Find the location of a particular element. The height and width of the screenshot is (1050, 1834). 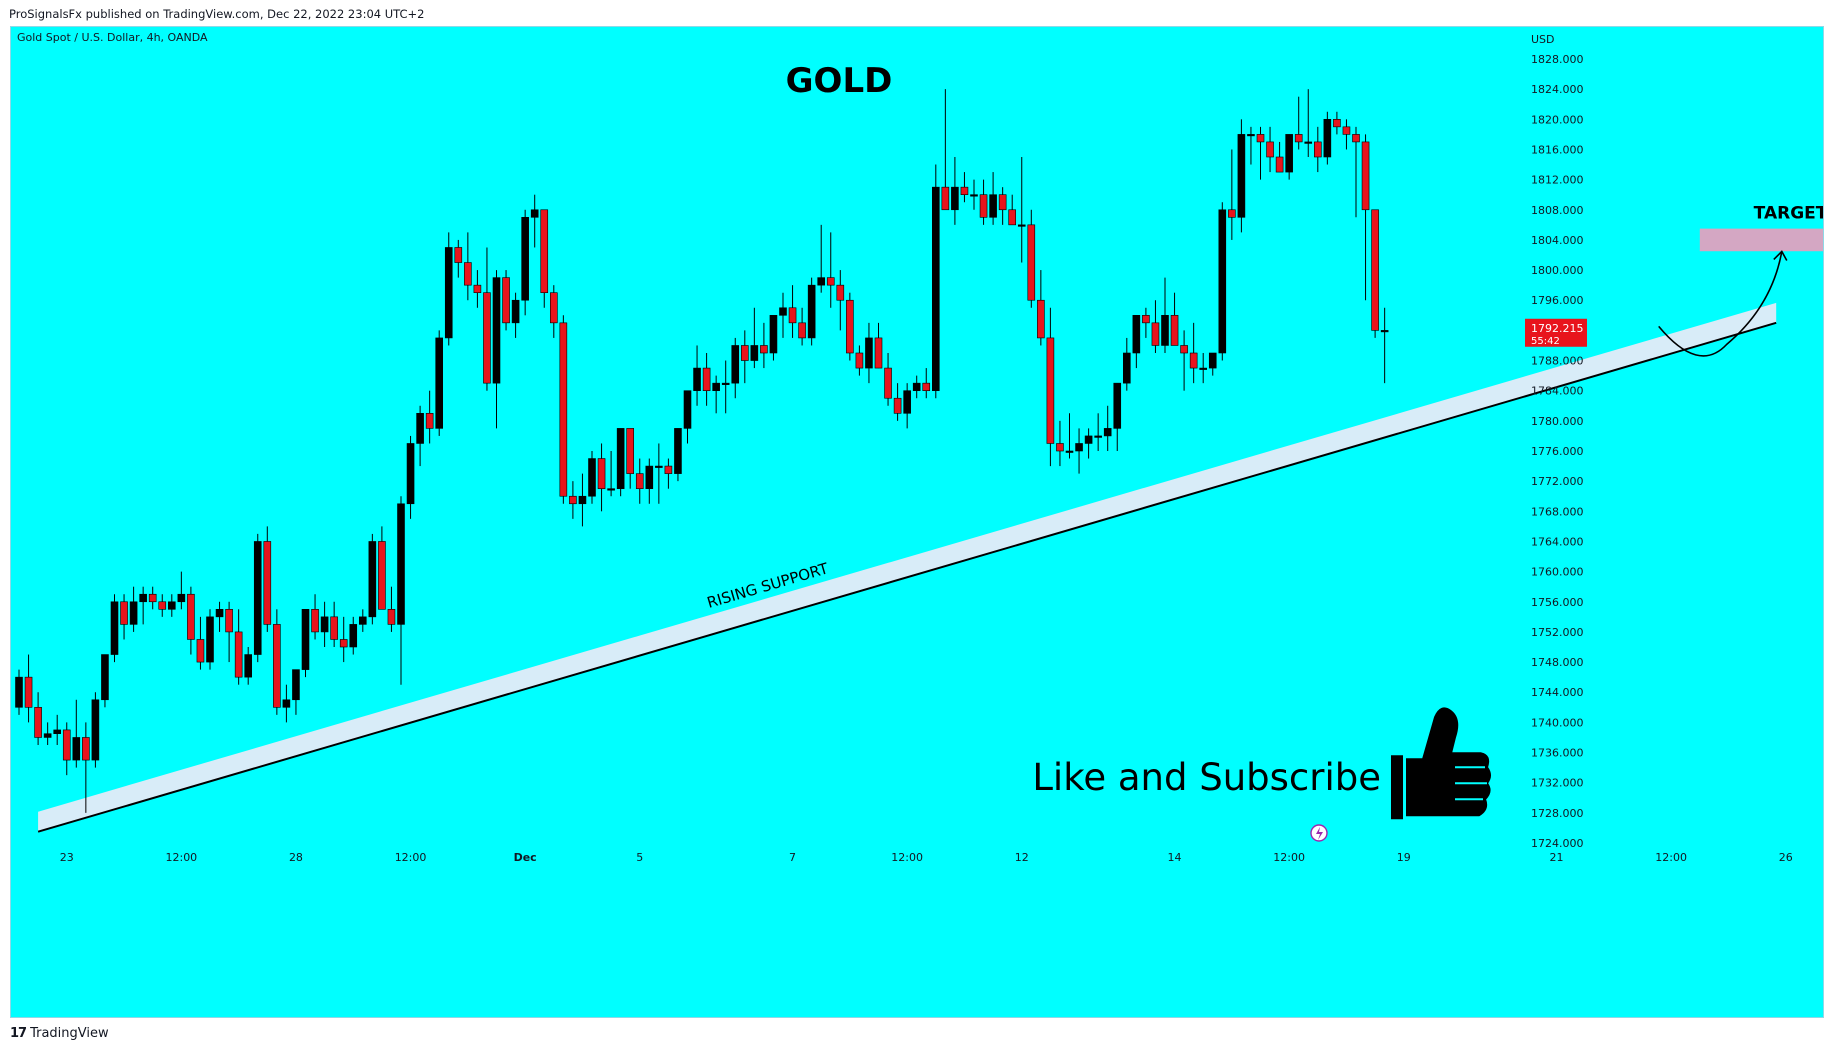

target-label: TARGET is located at coordinates (1788, 214).